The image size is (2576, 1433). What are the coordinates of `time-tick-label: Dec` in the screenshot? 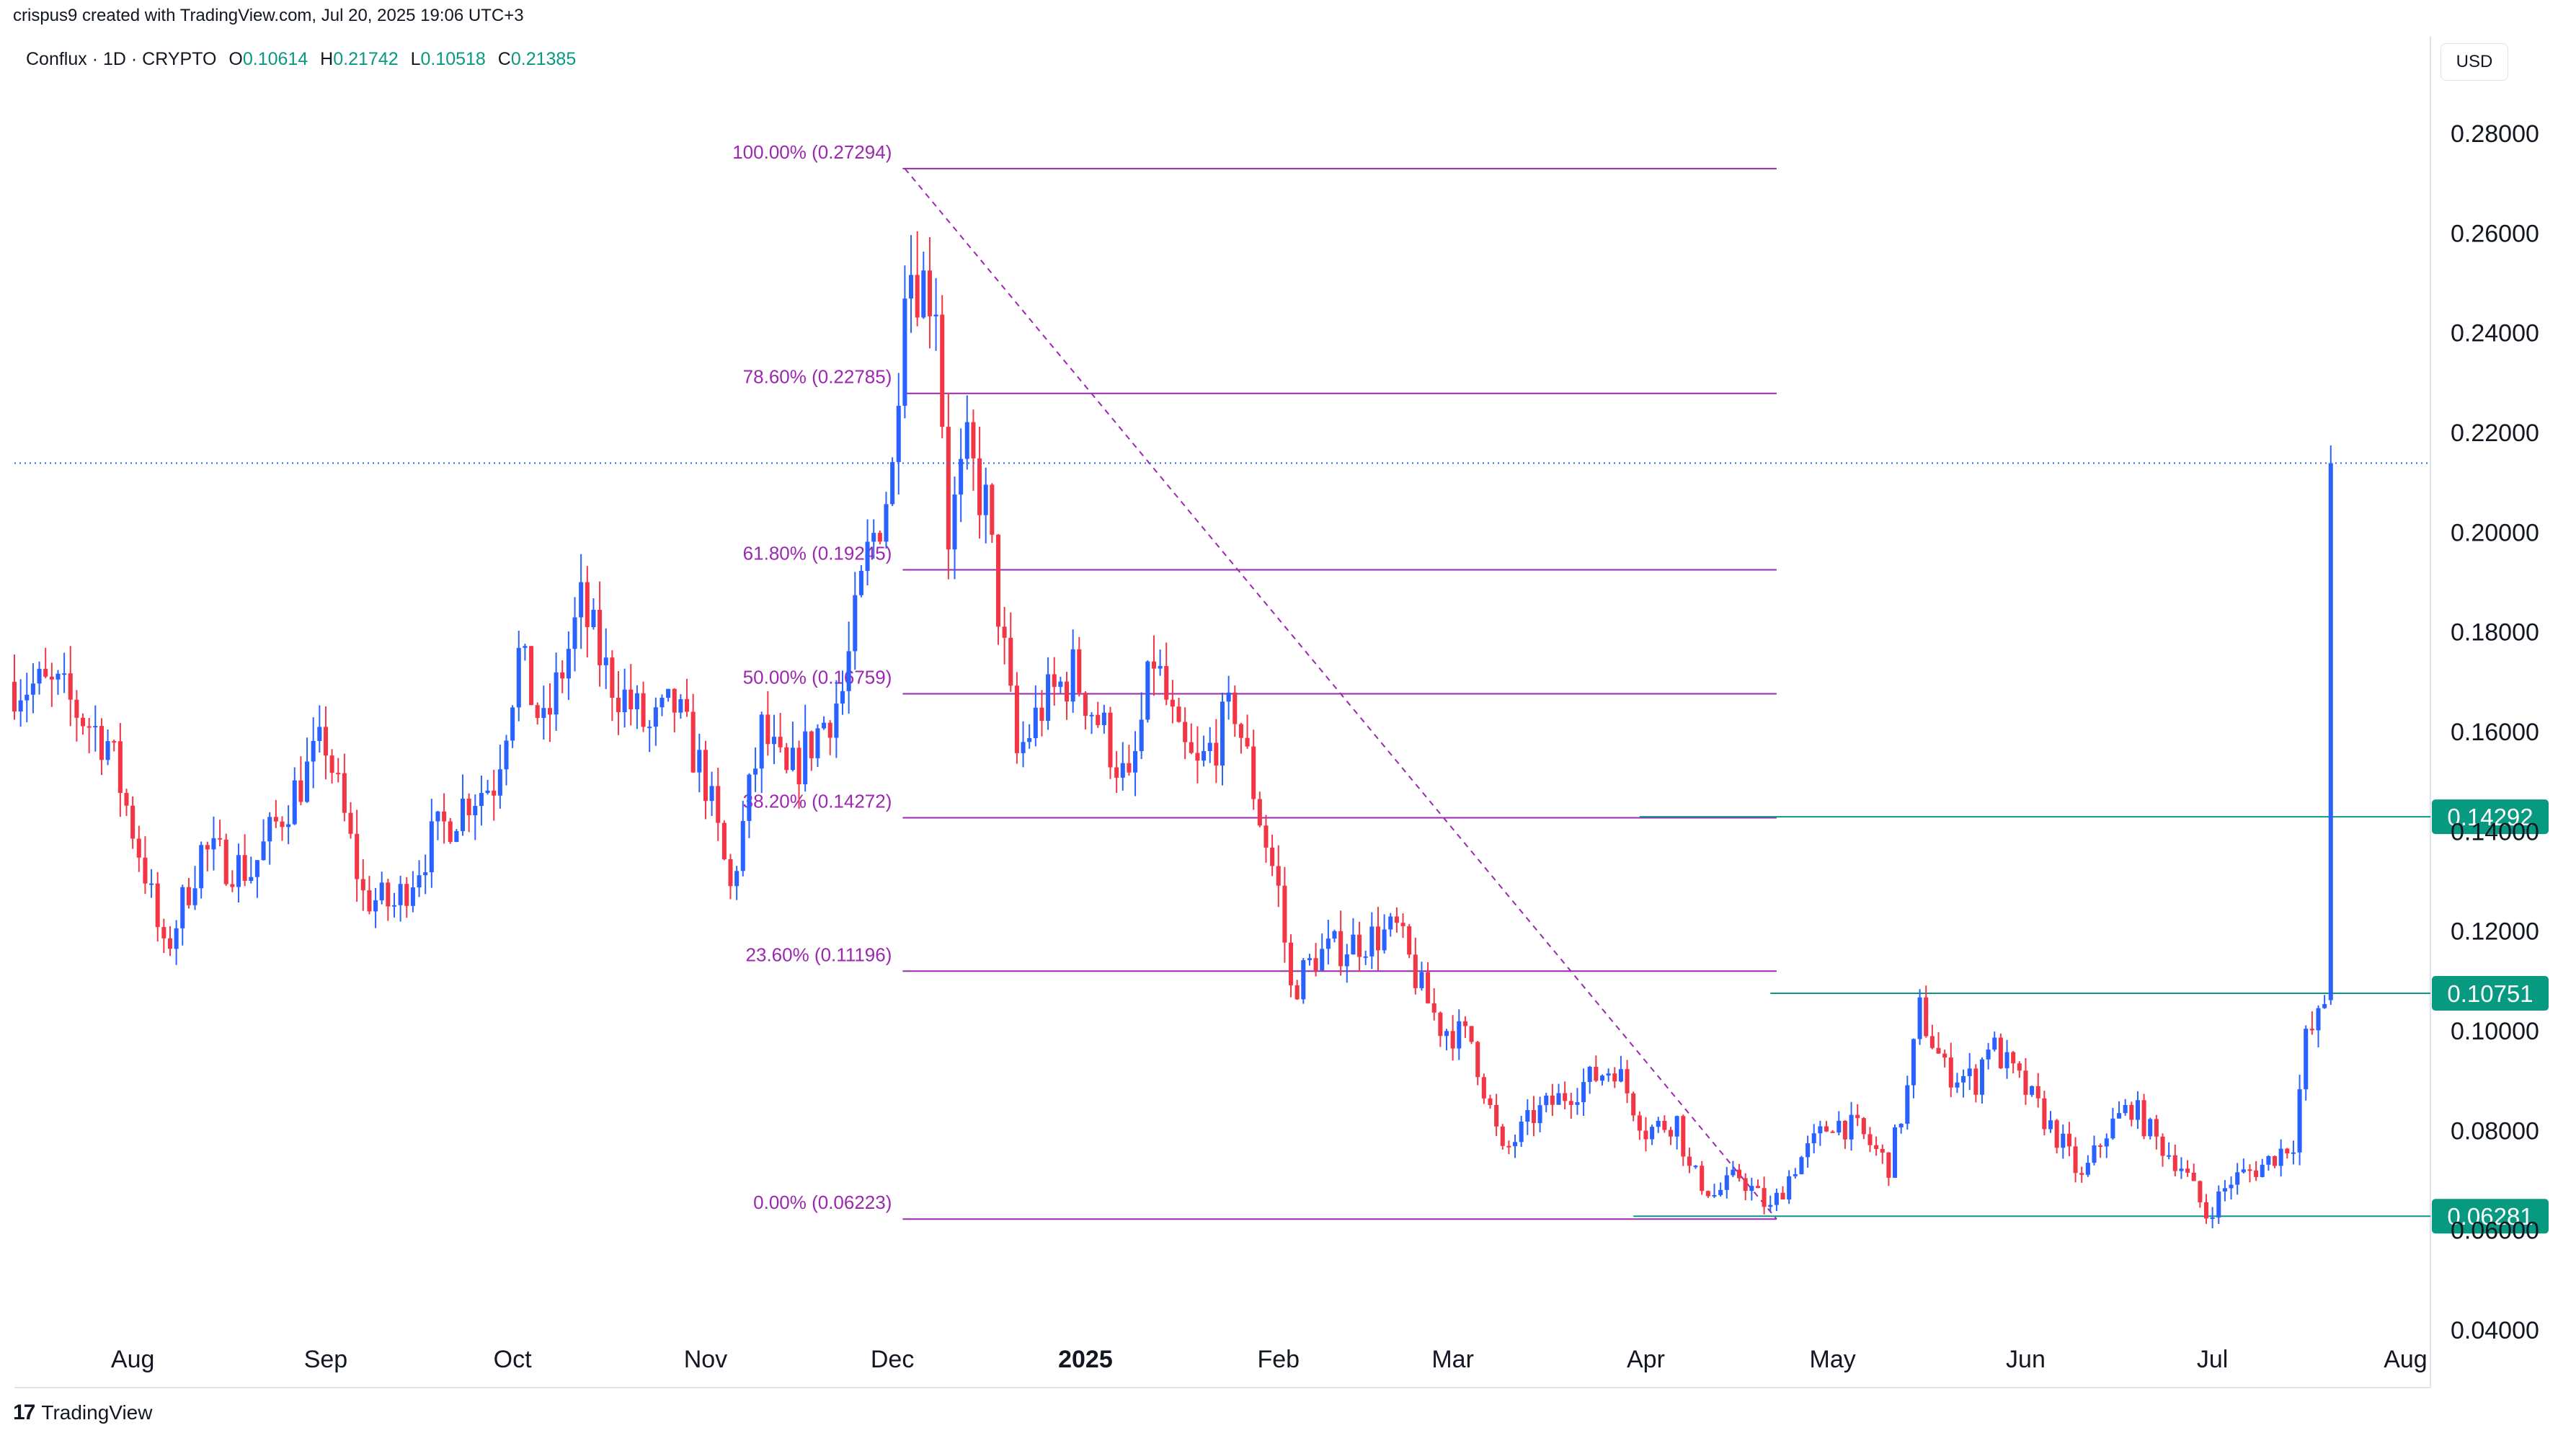 It's located at (893, 1359).